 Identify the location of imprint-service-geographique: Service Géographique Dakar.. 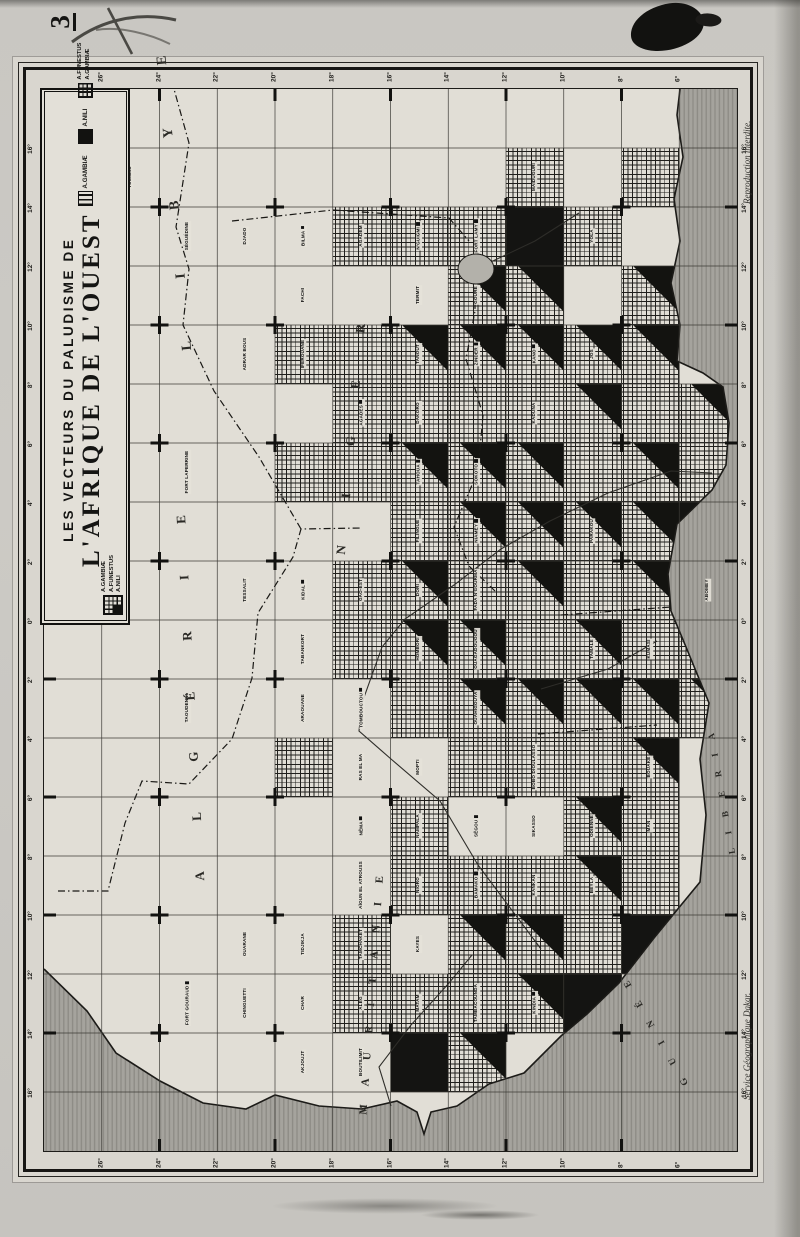
(747, 1046).